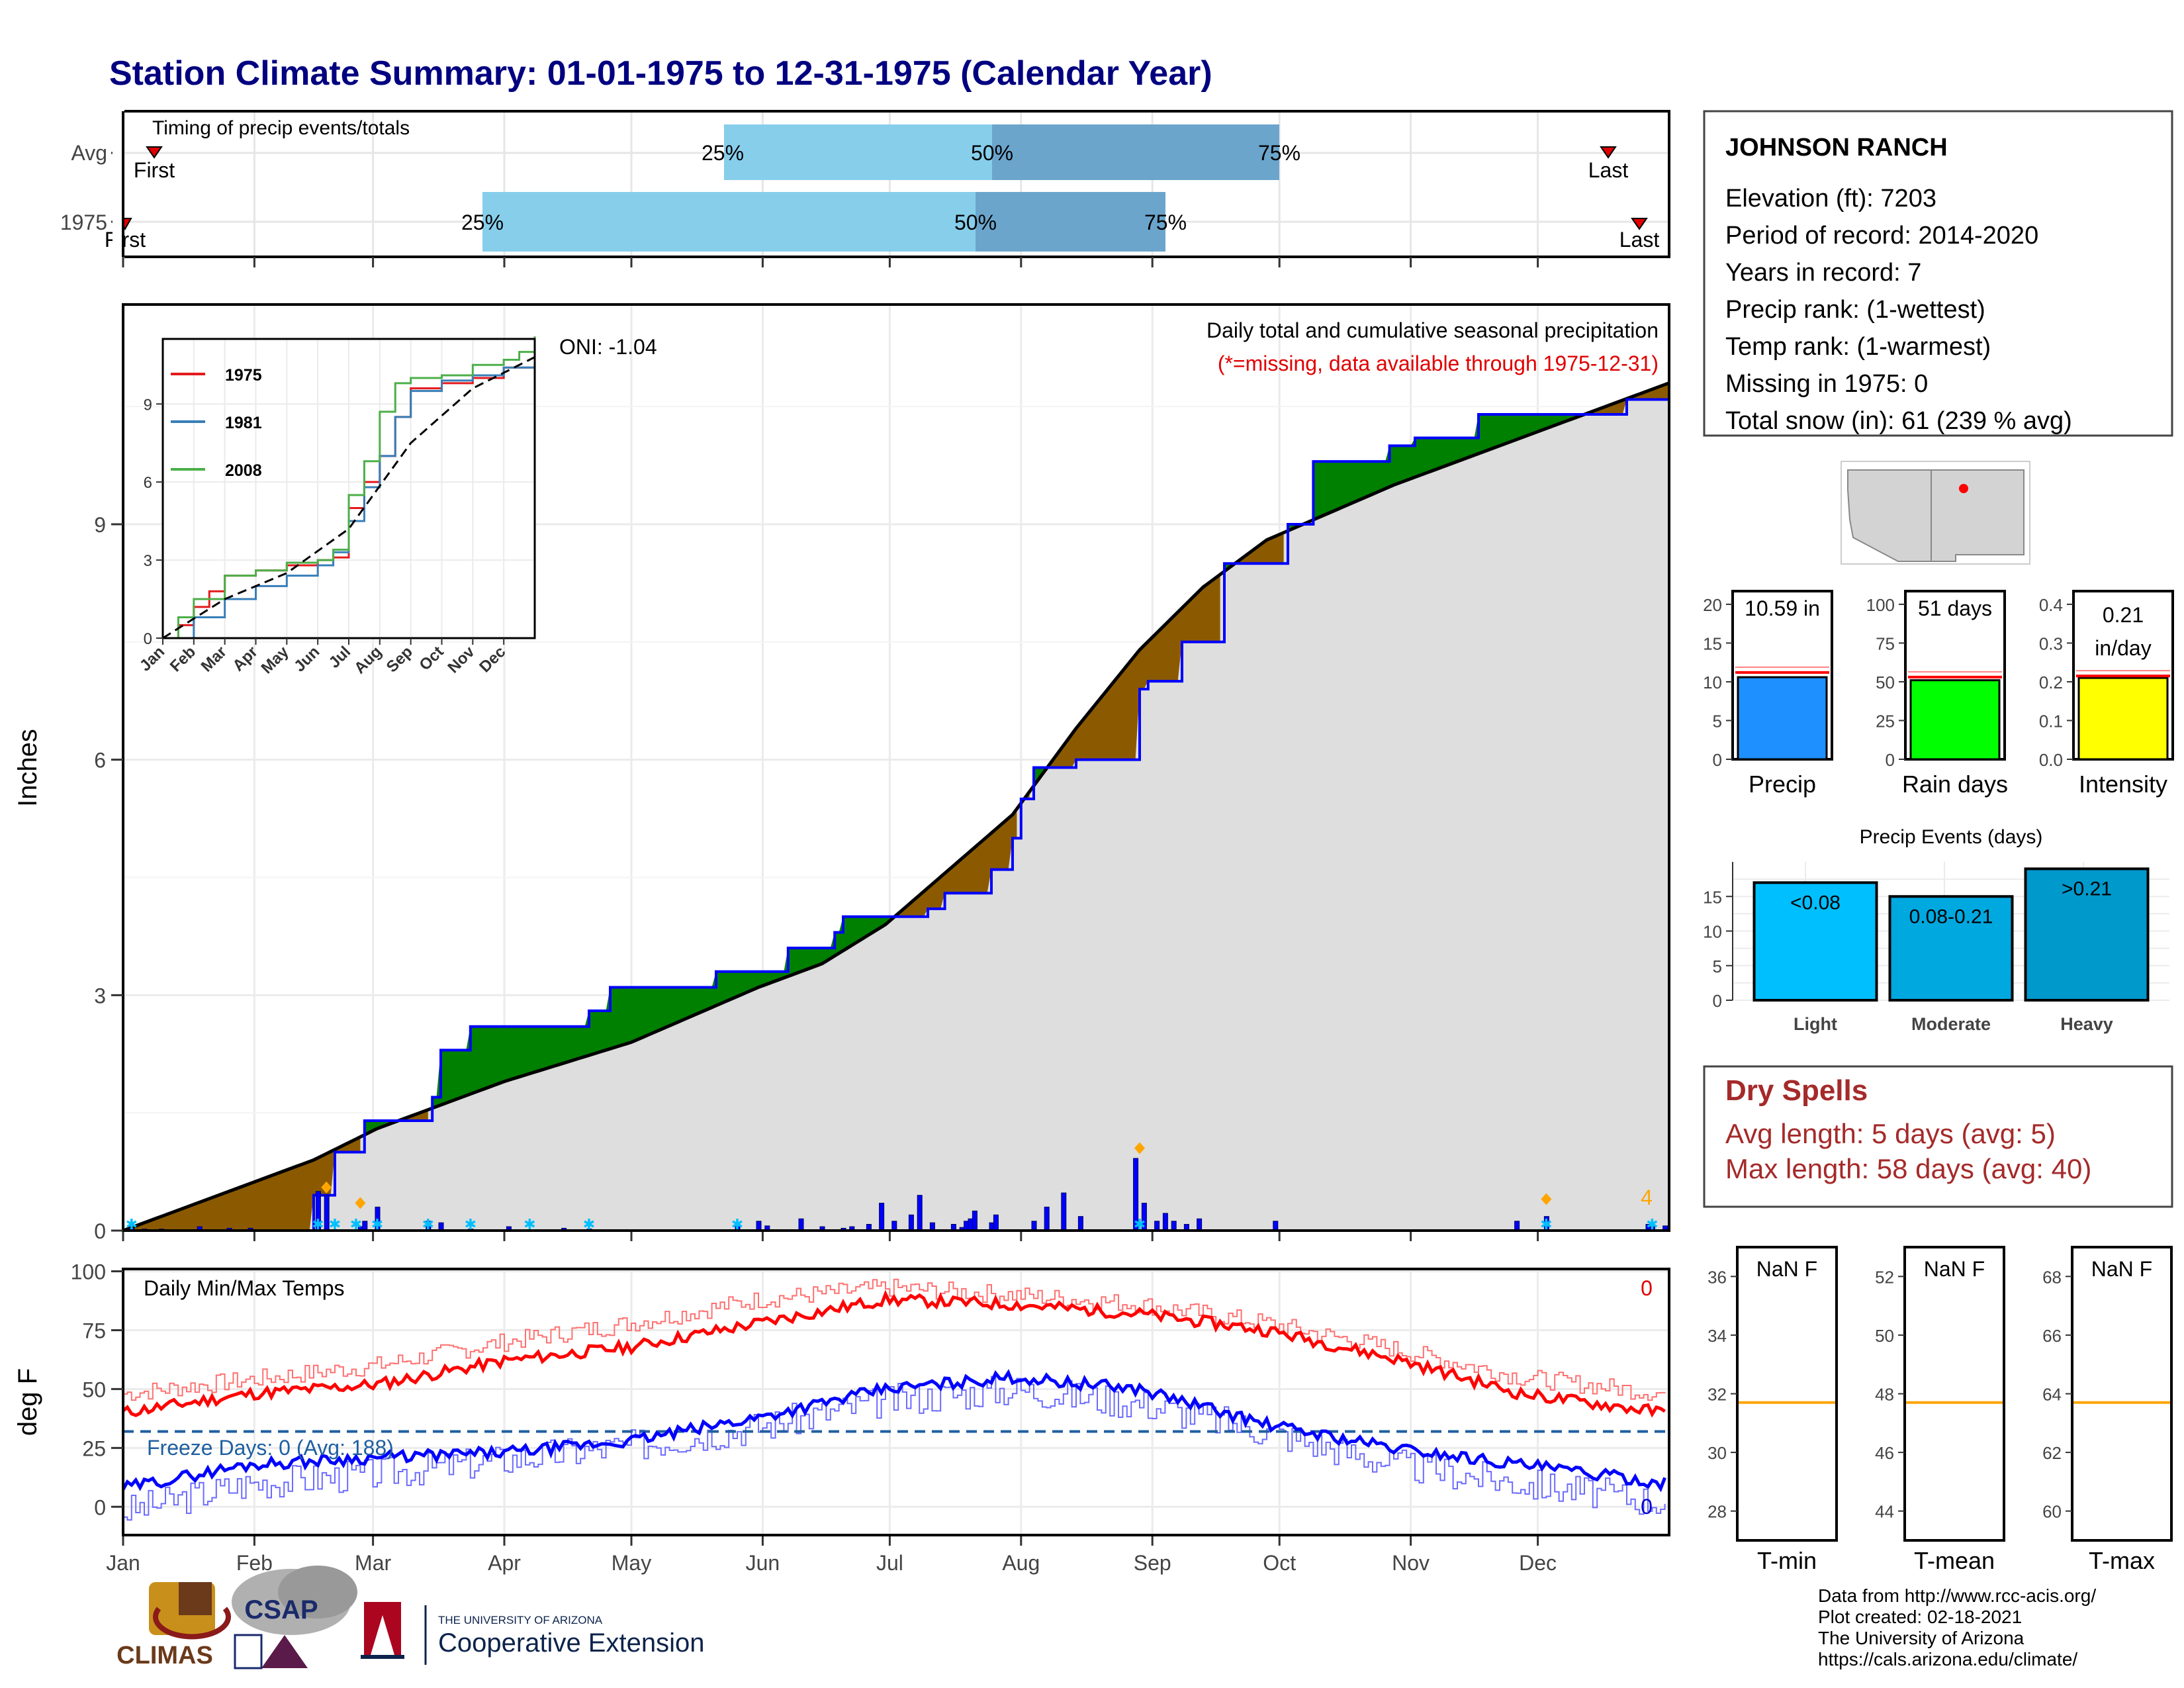  I want to click on intensity-value: 0.21, so click(2123, 615).